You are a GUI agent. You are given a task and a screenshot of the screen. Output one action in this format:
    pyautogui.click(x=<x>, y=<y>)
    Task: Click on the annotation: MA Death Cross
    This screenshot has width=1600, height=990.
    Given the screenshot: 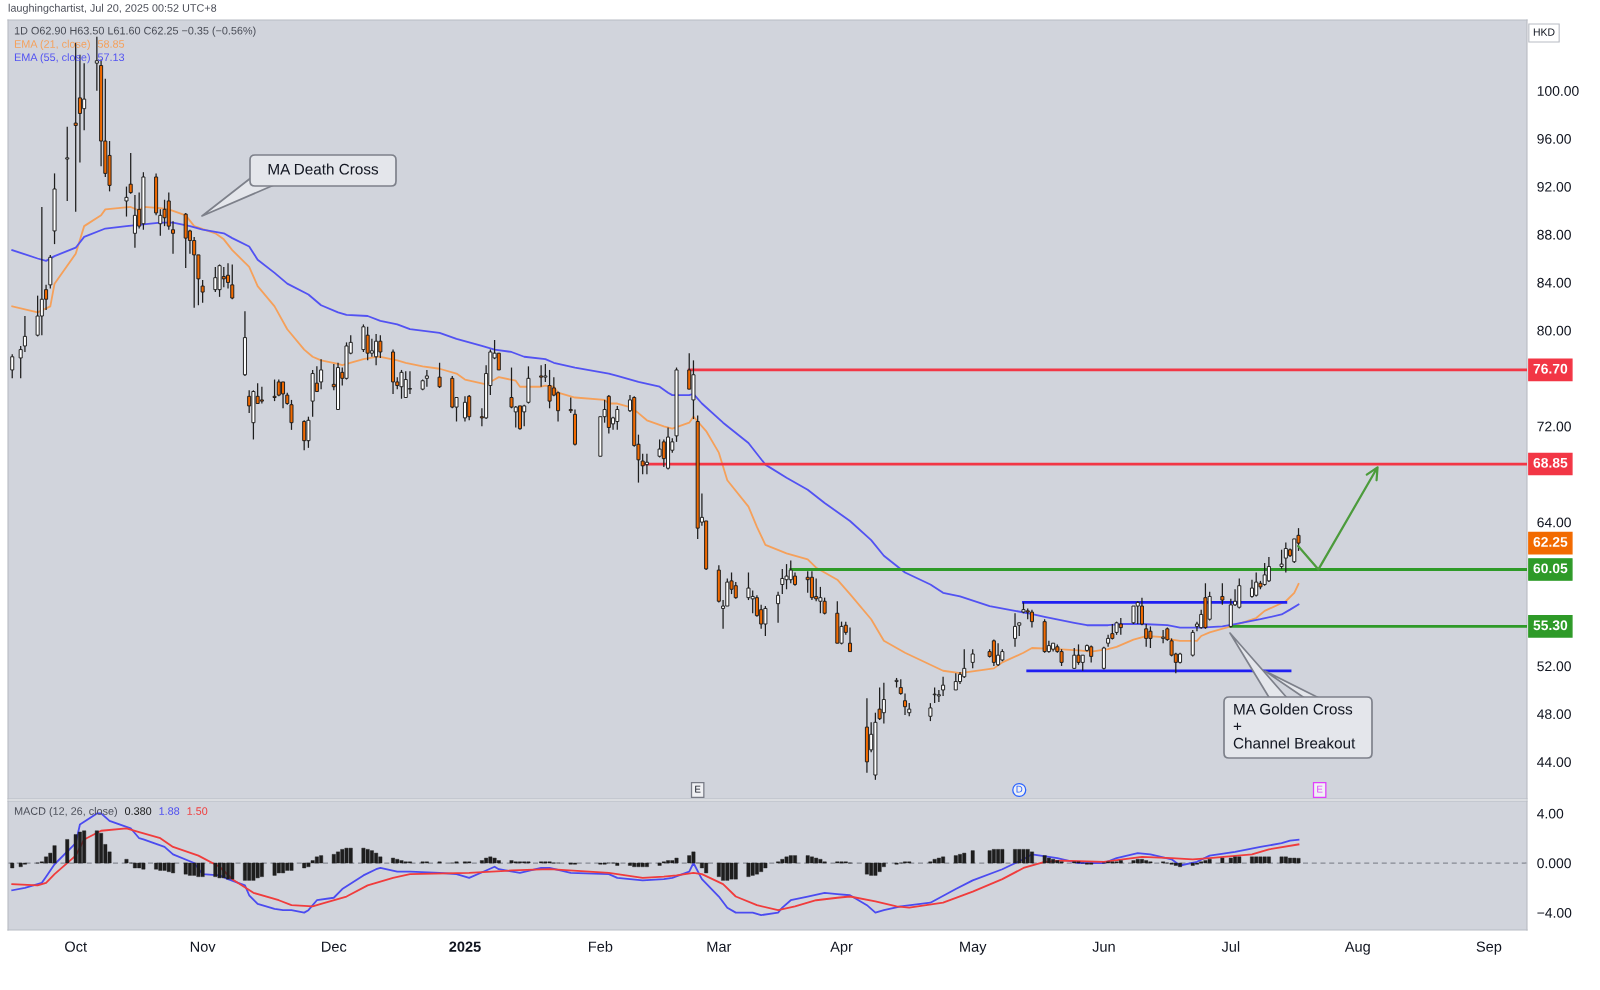 What is the action you would take?
    pyautogui.click(x=323, y=169)
    